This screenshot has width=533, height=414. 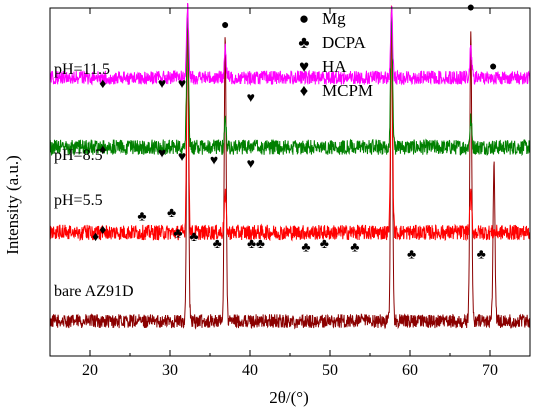 I want to click on legend-label: MCPM, so click(x=347, y=90).